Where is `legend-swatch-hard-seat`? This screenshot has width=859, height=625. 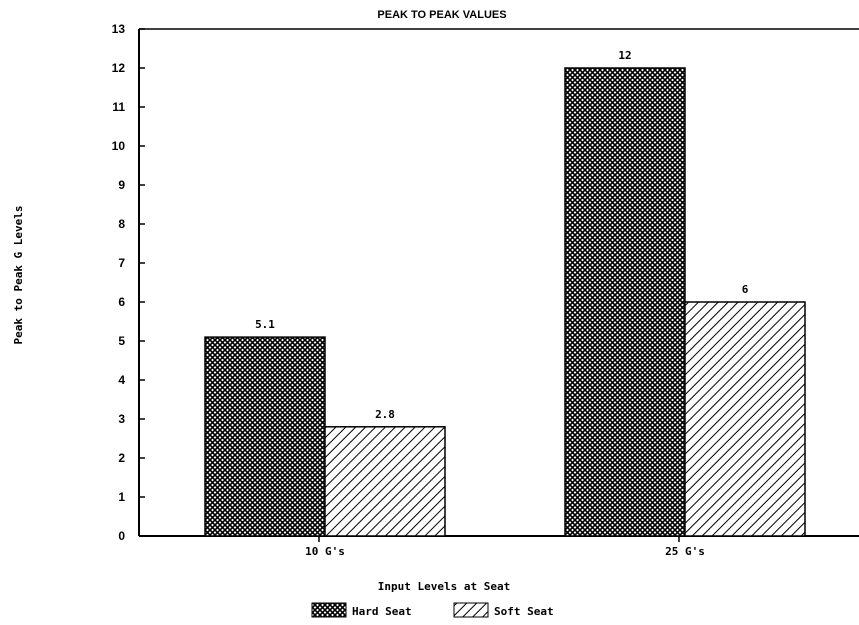 legend-swatch-hard-seat is located at coordinates (329, 610).